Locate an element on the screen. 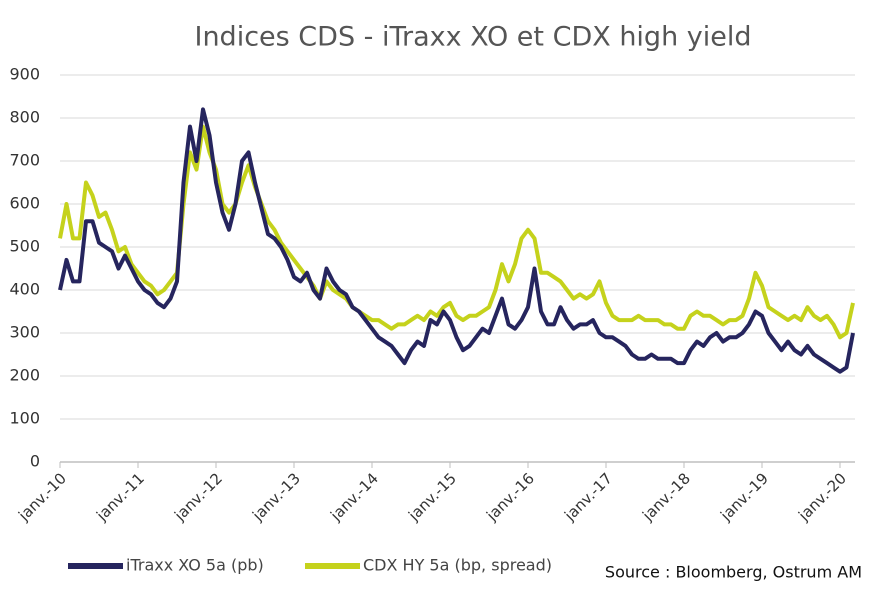  legend-label: CDX HY 5a (bp, spread) is located at coordinates (457, 565).